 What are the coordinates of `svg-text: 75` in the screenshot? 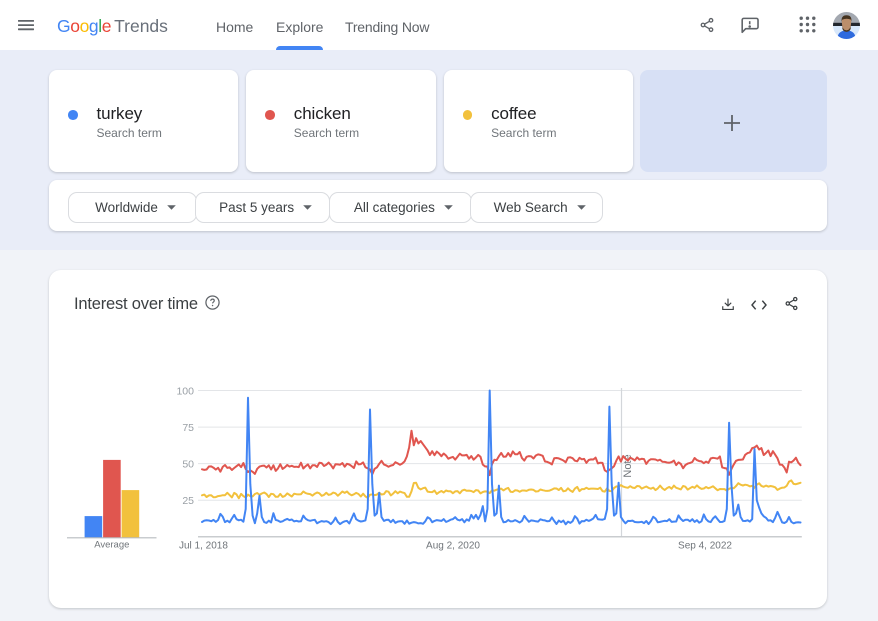 It's located at (188, 428).